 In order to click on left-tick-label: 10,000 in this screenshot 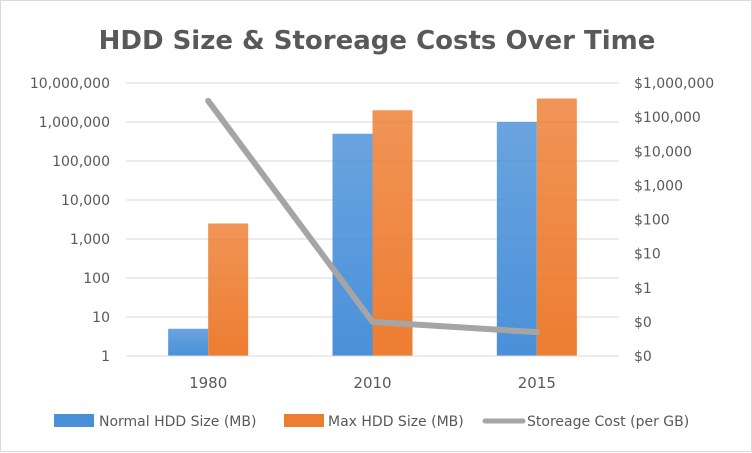, I will do `click(85, 201)`.